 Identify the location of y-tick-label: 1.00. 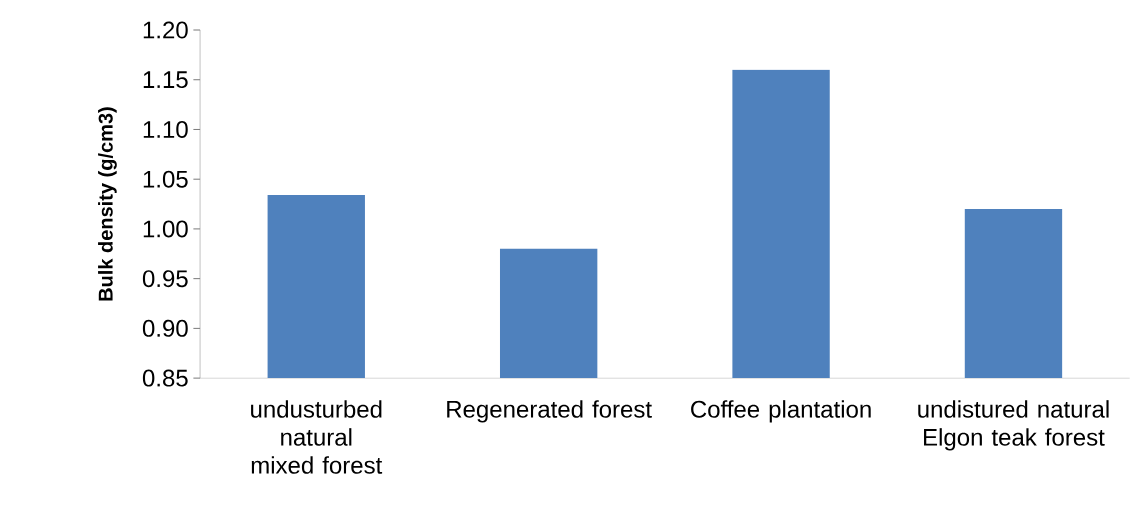
(165, 229).